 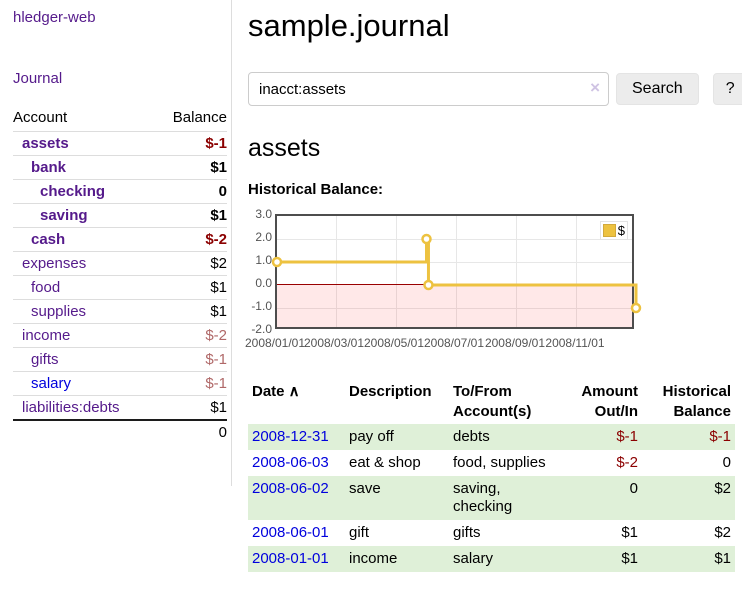 What do you see at coordinates (499, 462) in the screenshot?
I see `transaction-accounts: food, supplies` at bounding box center [499, 462].